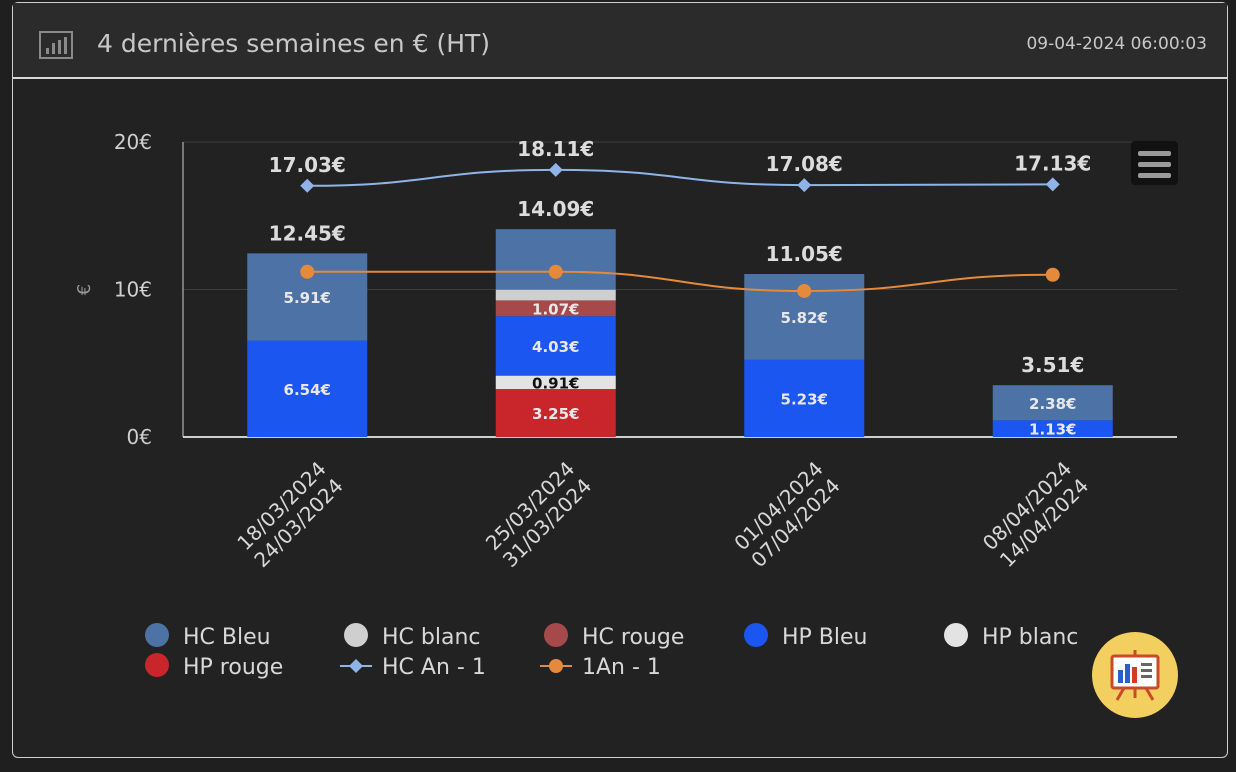  I want to click on y-tick-label: 0€, so click(139, 437).